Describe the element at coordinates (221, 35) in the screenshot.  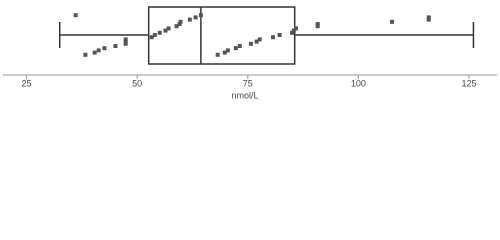
I see `box` at that location.